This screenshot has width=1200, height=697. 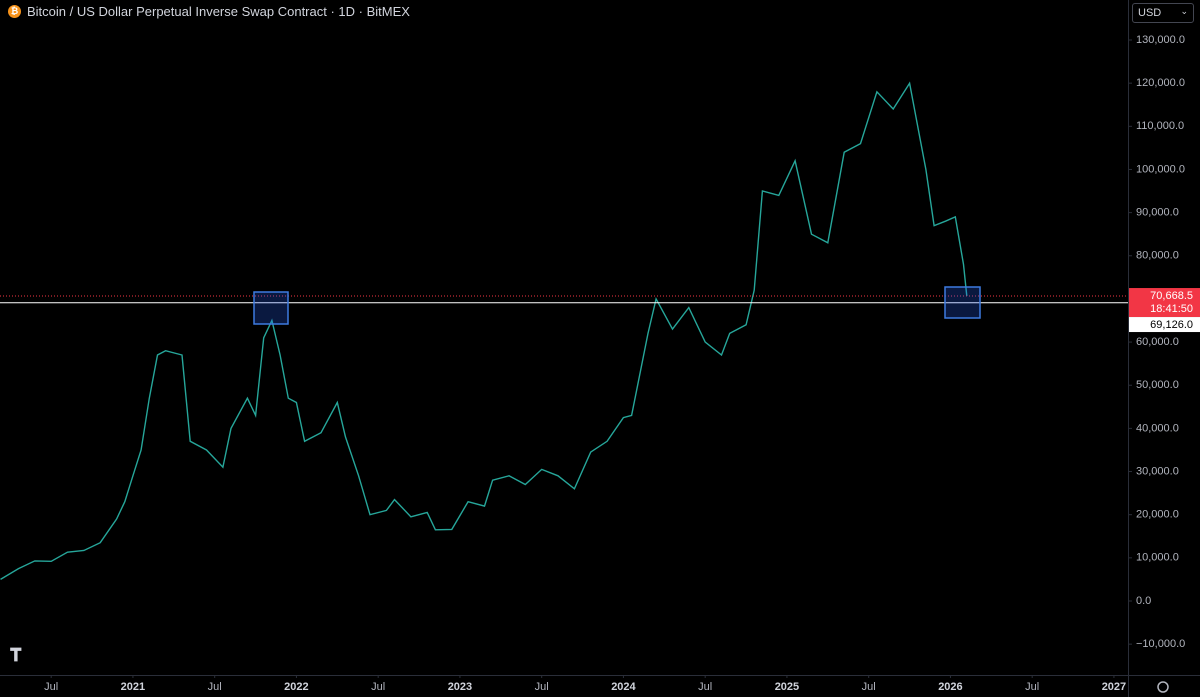 I want to click on x-tick-label: 2024, so click(x=623, y=687).